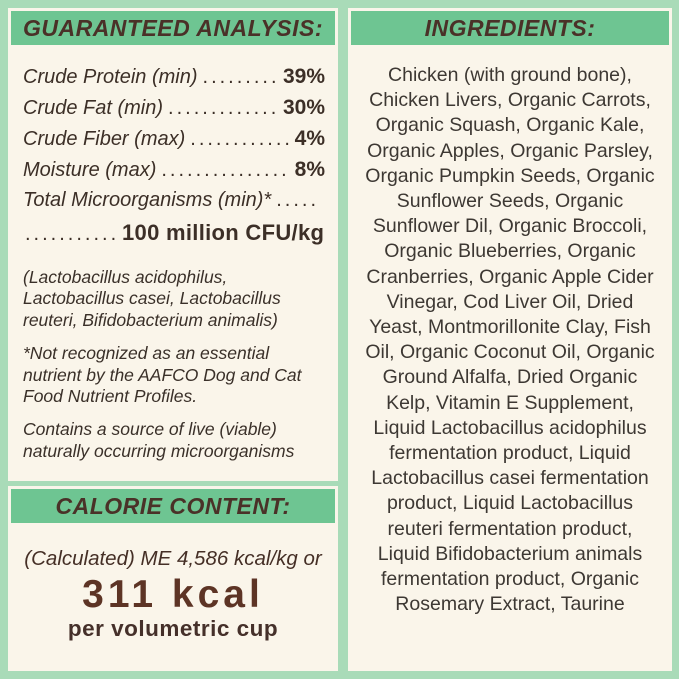  Describe the element at coordinates (510, 453) in the screenshot. I see `ingredients-line: fermentation product, Liquid` at that location.